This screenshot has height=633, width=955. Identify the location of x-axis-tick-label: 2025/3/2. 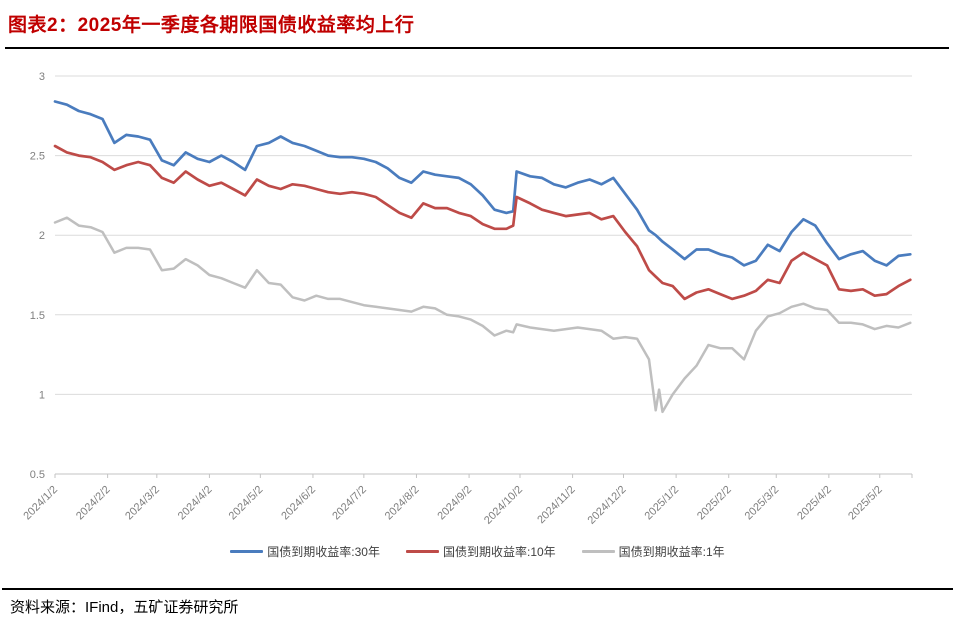
(762, 503).